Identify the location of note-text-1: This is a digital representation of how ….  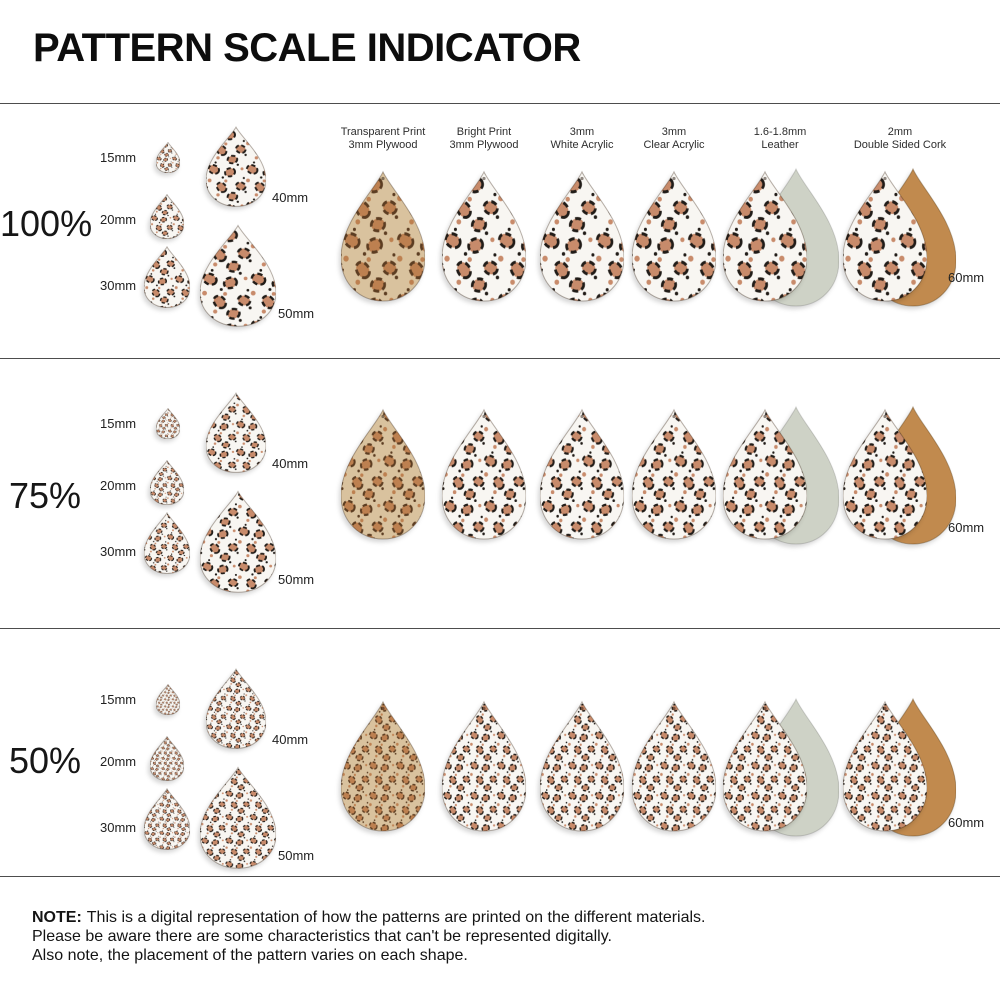
(396, 917).